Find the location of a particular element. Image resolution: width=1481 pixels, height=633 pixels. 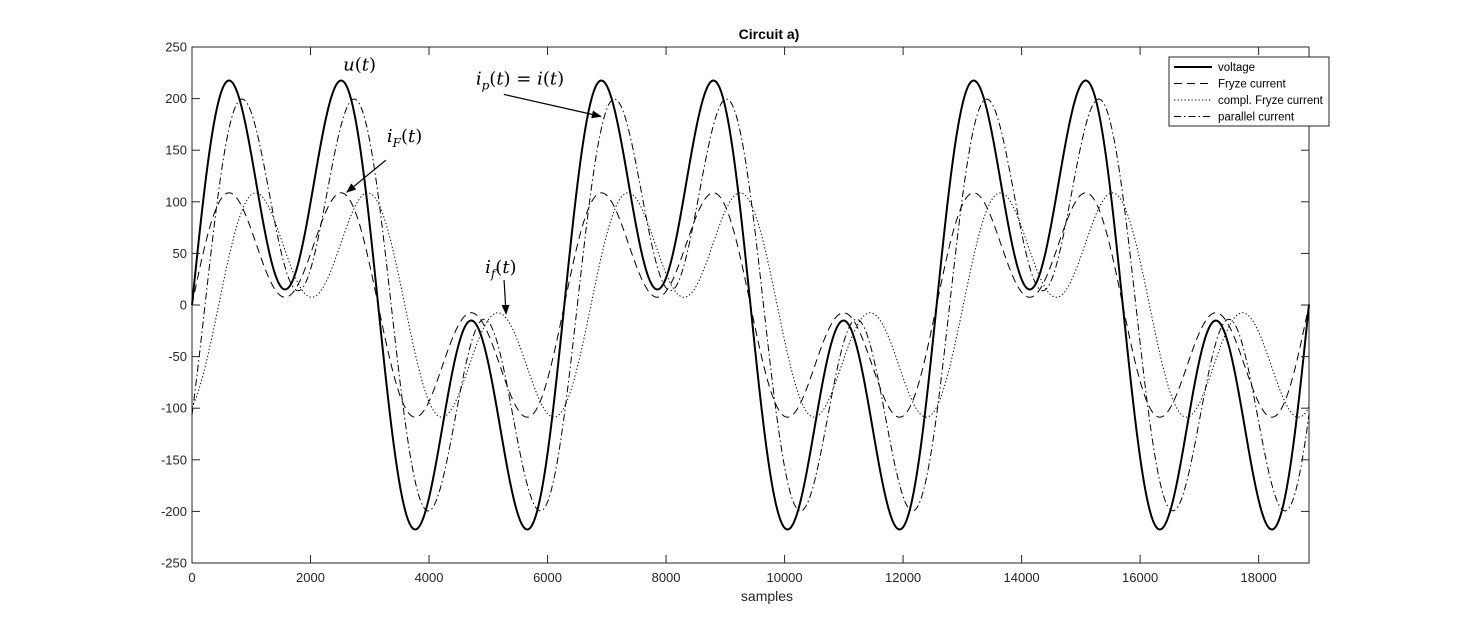

legend-label-2: compl. Fryze current is located at coordinates (1271, 101).